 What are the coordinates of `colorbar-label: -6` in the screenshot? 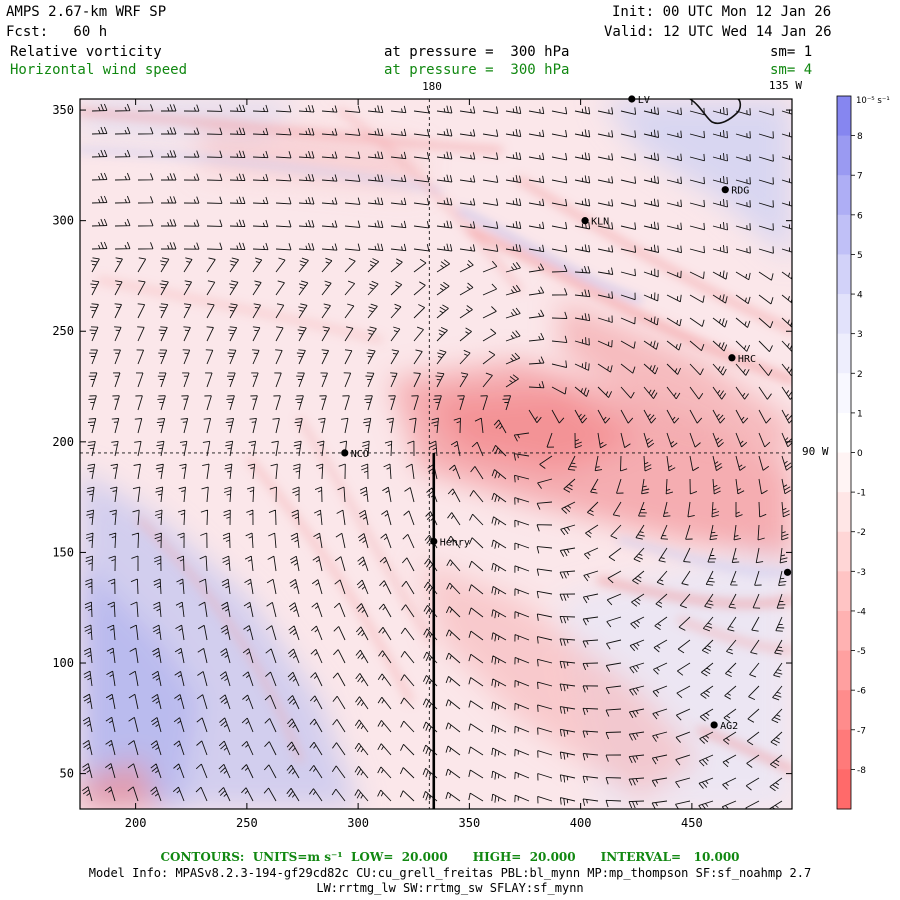 It's located at (861, 692).